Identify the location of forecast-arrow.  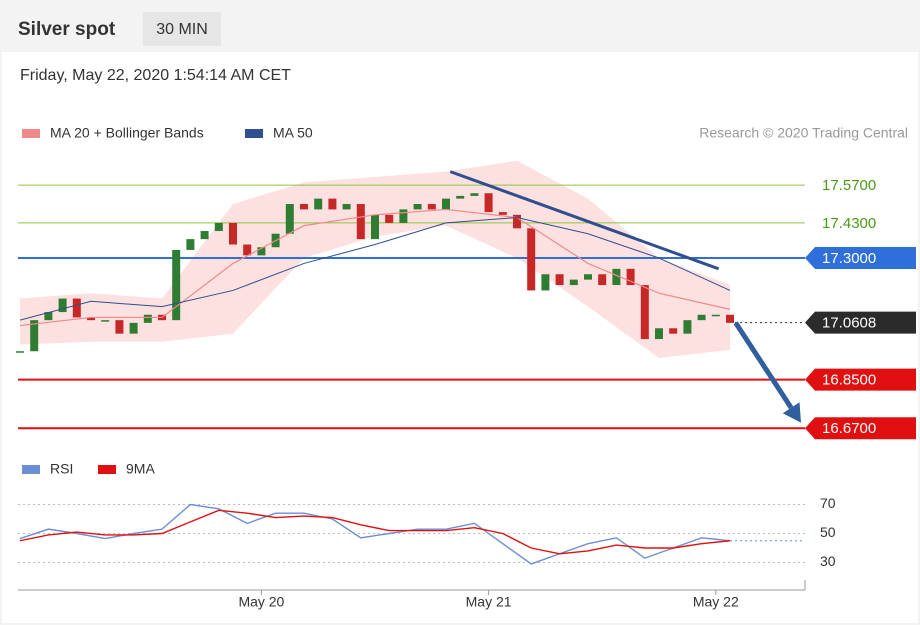
(763, 365).